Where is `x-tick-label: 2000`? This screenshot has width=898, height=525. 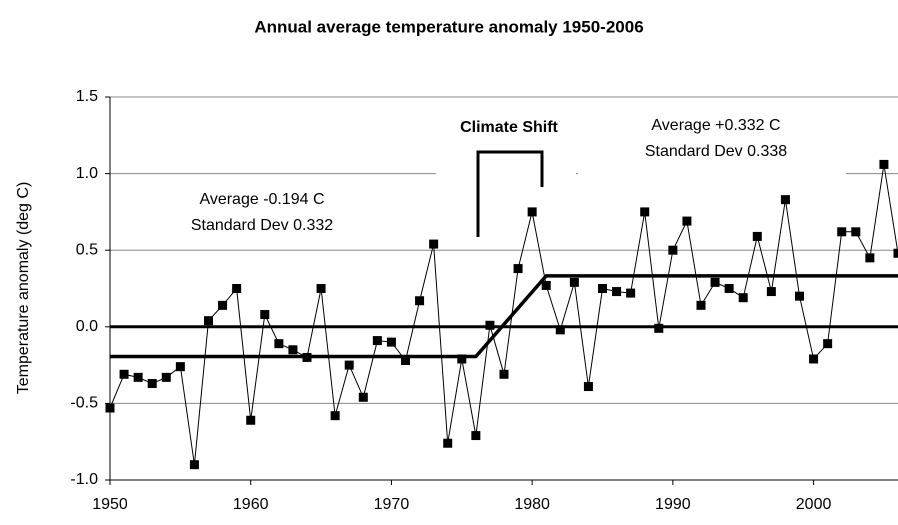
x-tick-label: 2000 is located at coordinates (814, 504).